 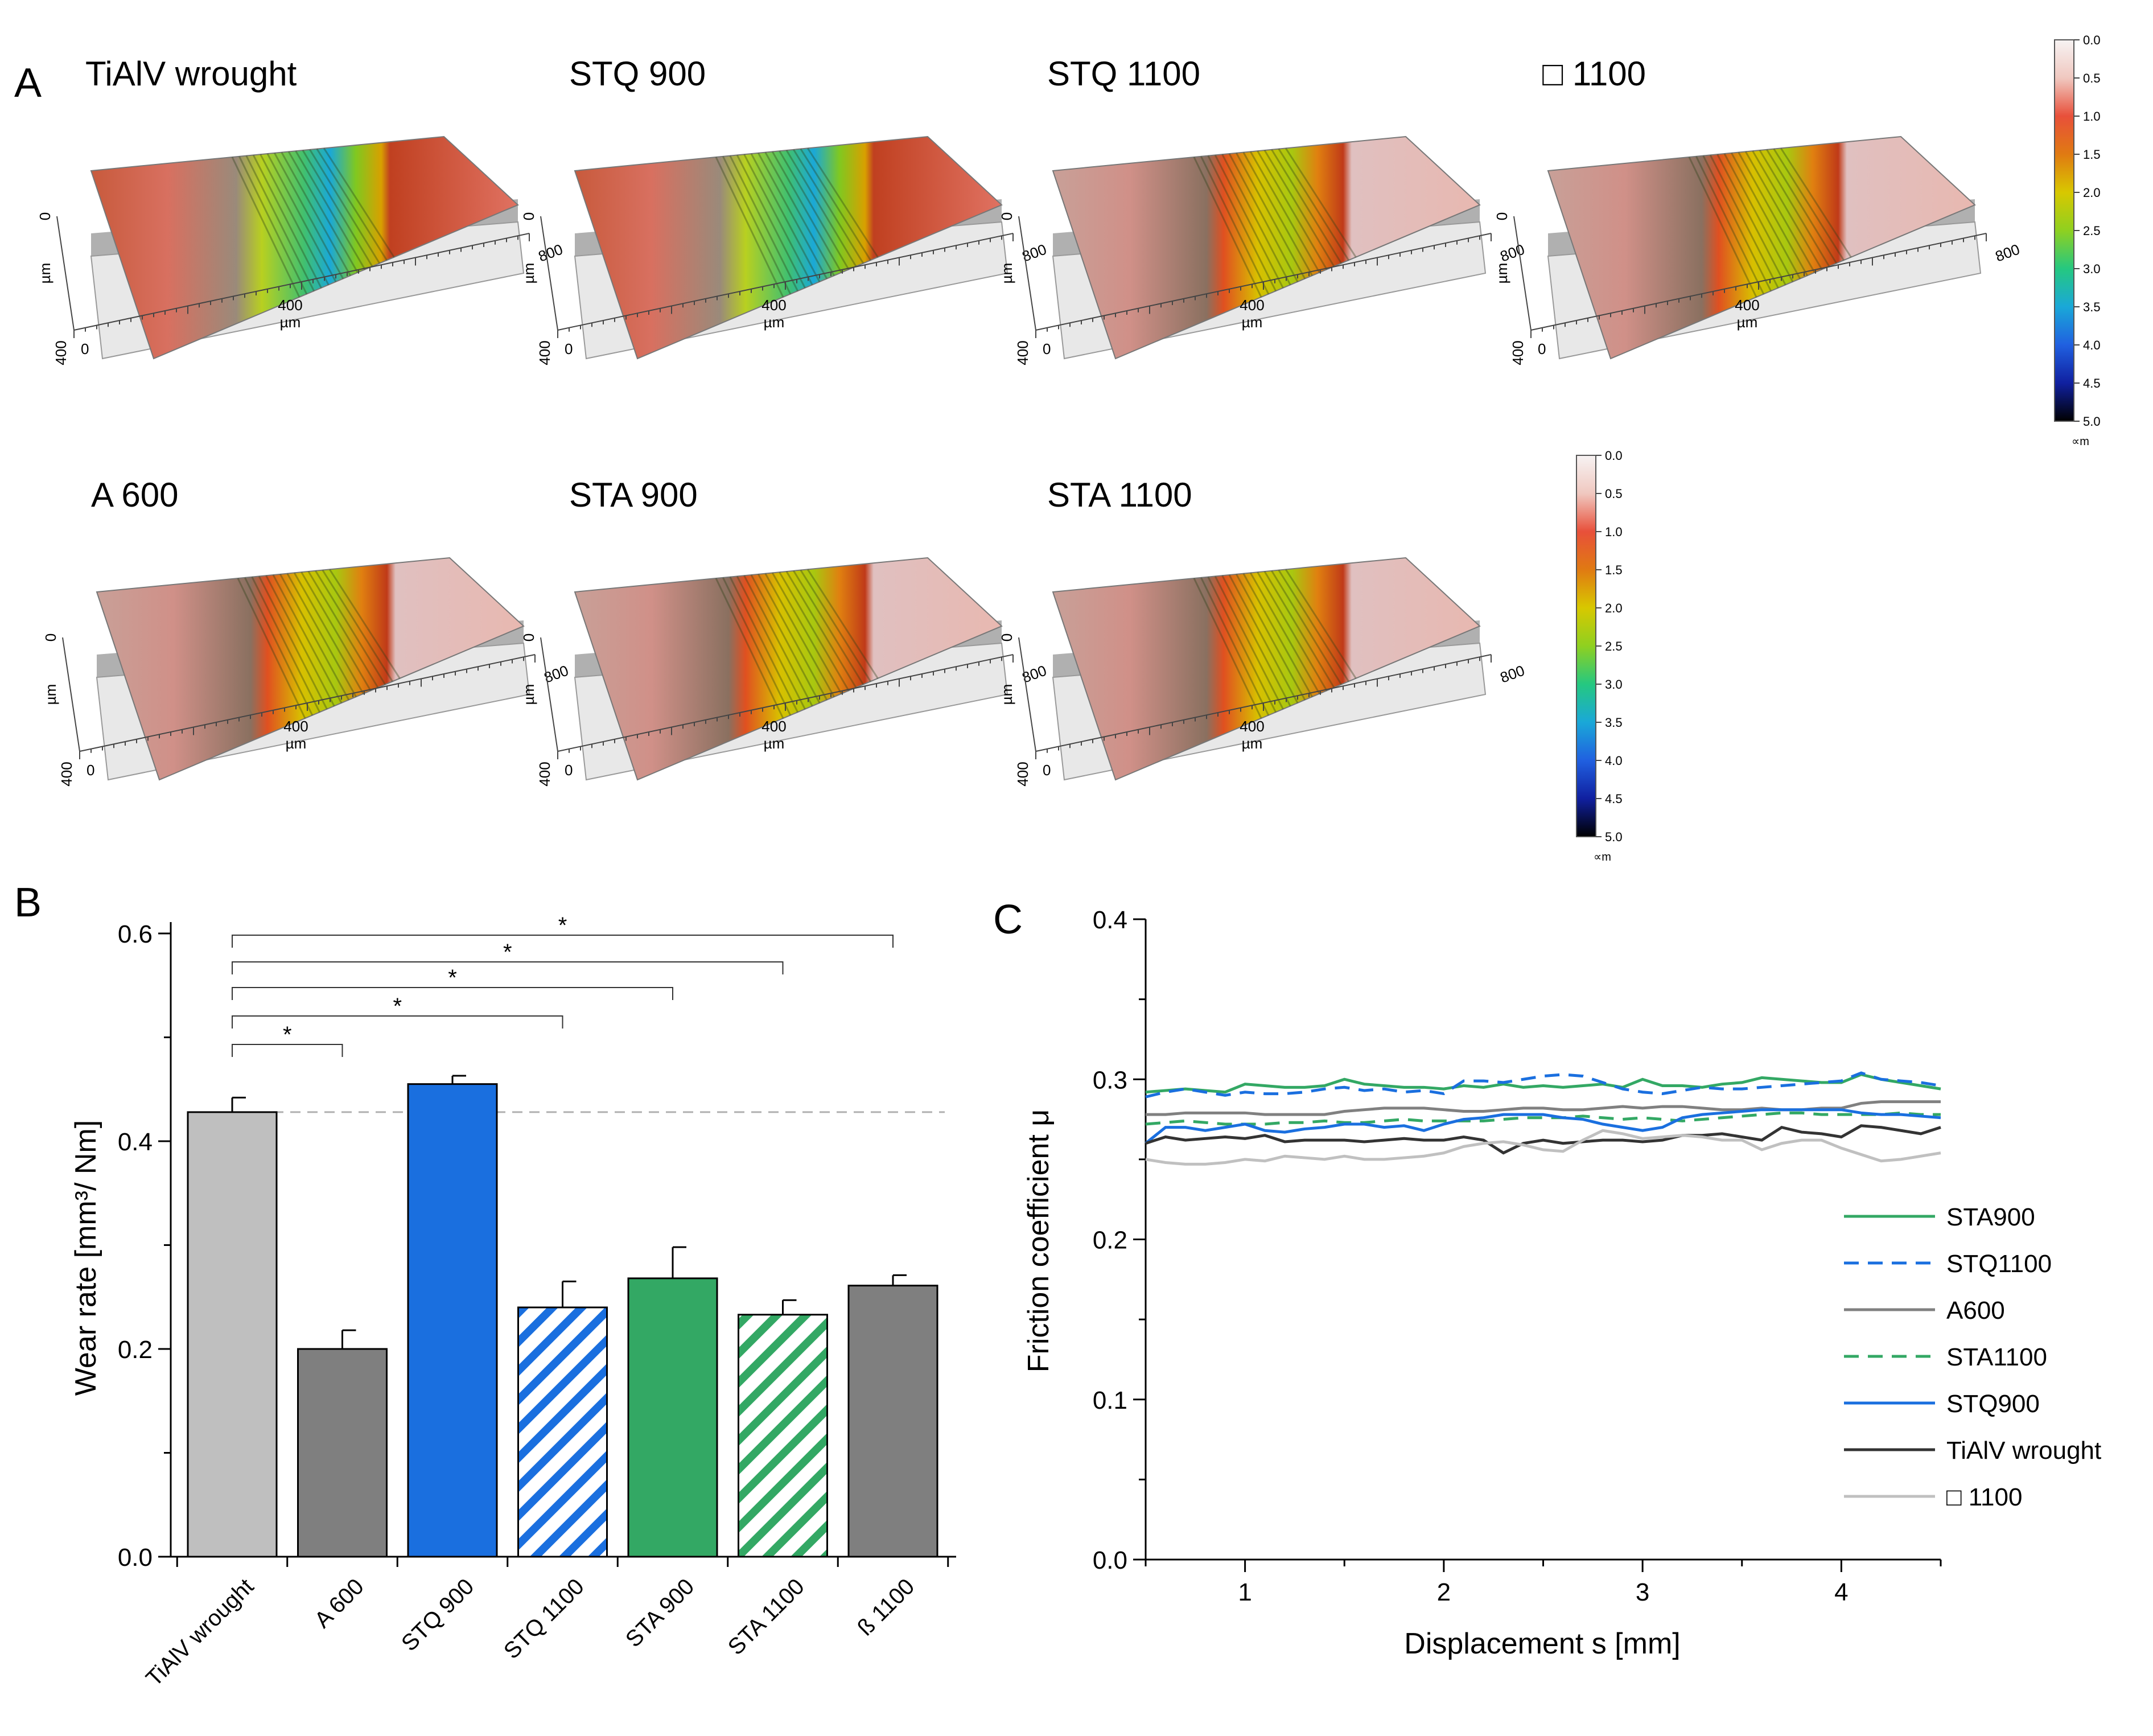 What do you see at coordinates (145, 1246) in the screenshot?
I see `y-axis: 0.0 0.2 0.4 0.6` at bounding box center [145, 1246].